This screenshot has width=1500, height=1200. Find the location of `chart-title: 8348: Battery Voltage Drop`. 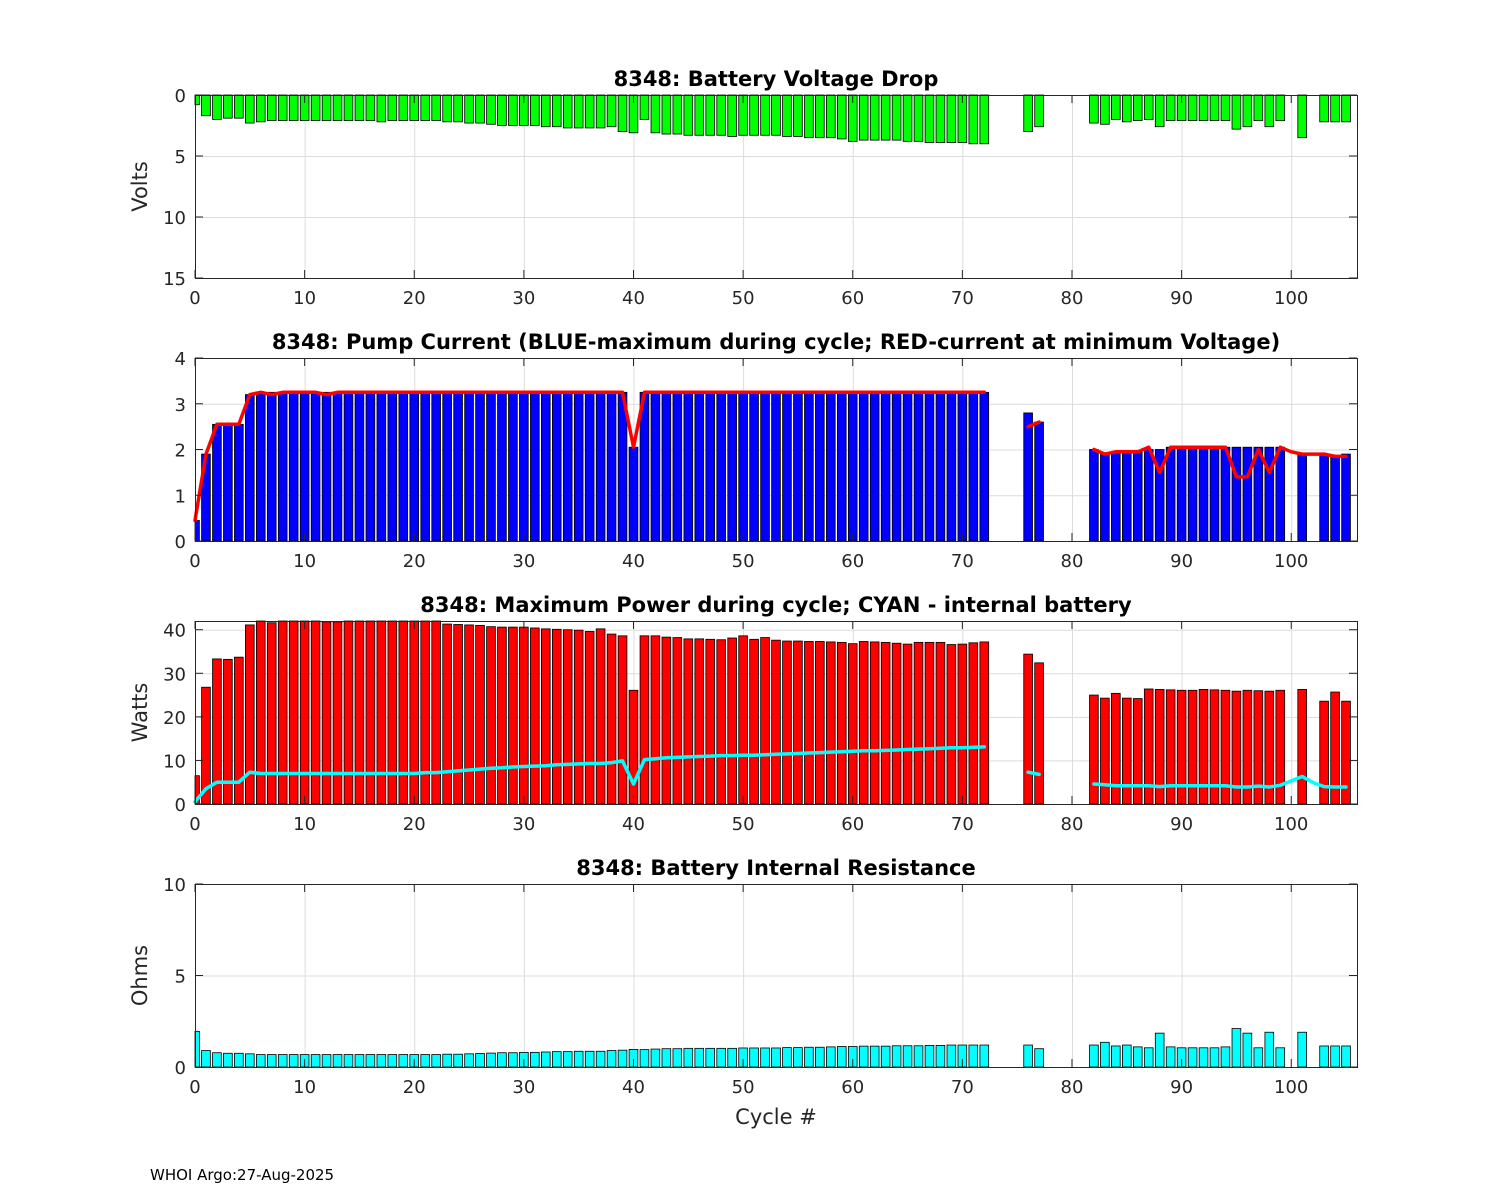

chart-title: 8348: Battery Voltage Drop is located at coordinates (776, 79).